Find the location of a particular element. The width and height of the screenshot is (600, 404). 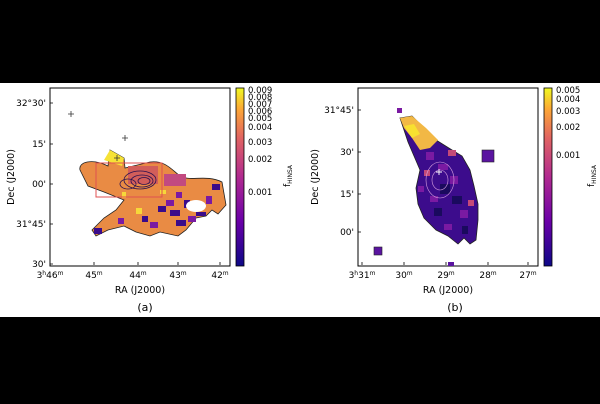

panel-b-colorbar is located at coordinates (548, 177).